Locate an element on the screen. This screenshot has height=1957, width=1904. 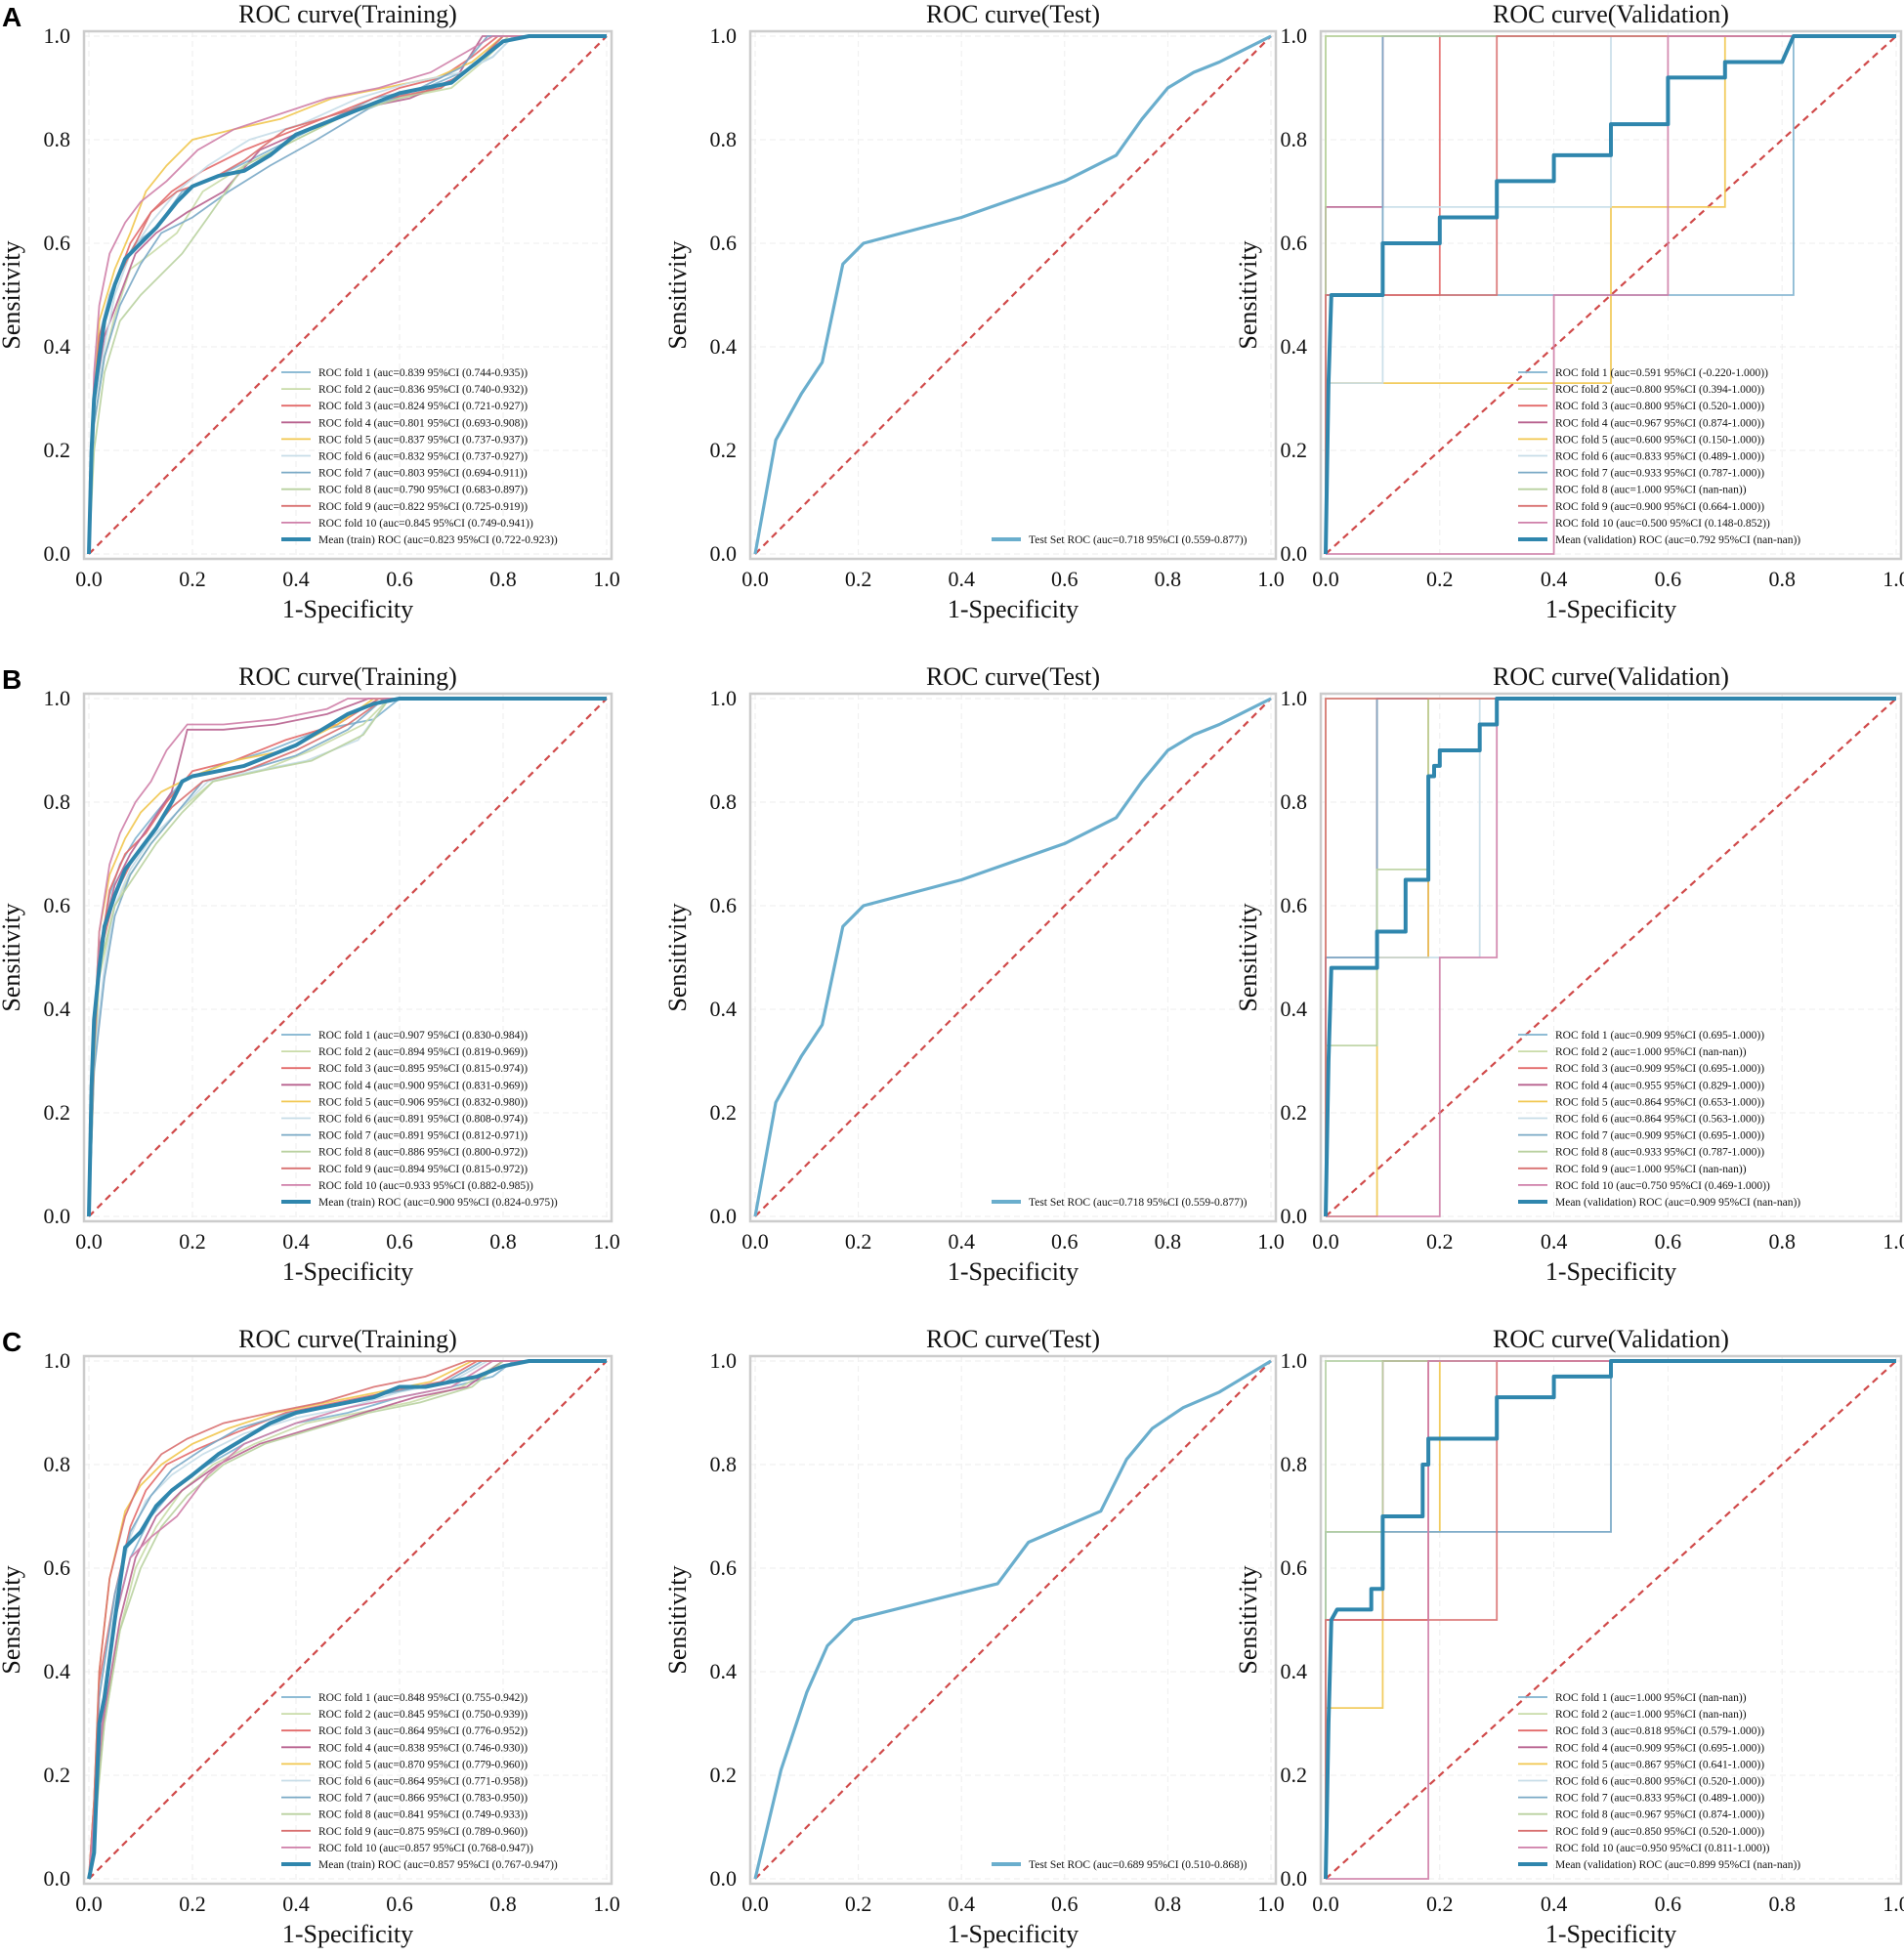
panel-label-a: A is located at coordinates (12, 17).